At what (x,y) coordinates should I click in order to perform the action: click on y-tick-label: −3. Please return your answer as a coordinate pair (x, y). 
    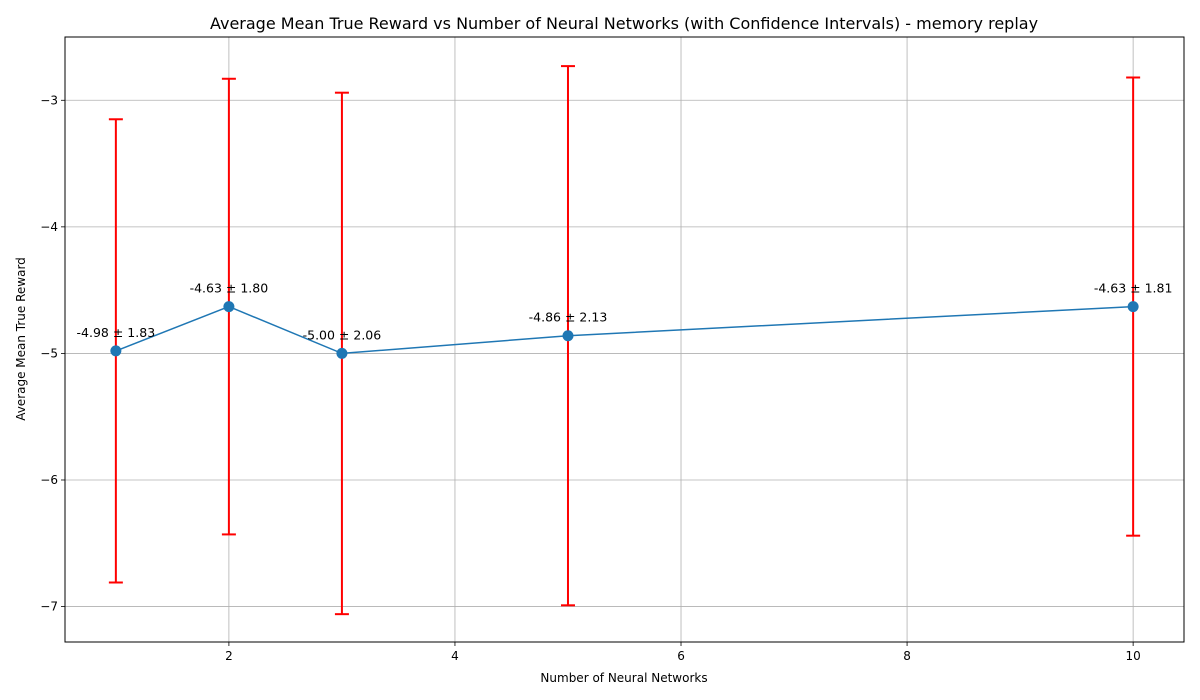
    Looking at the image, I should click on (49, 100).